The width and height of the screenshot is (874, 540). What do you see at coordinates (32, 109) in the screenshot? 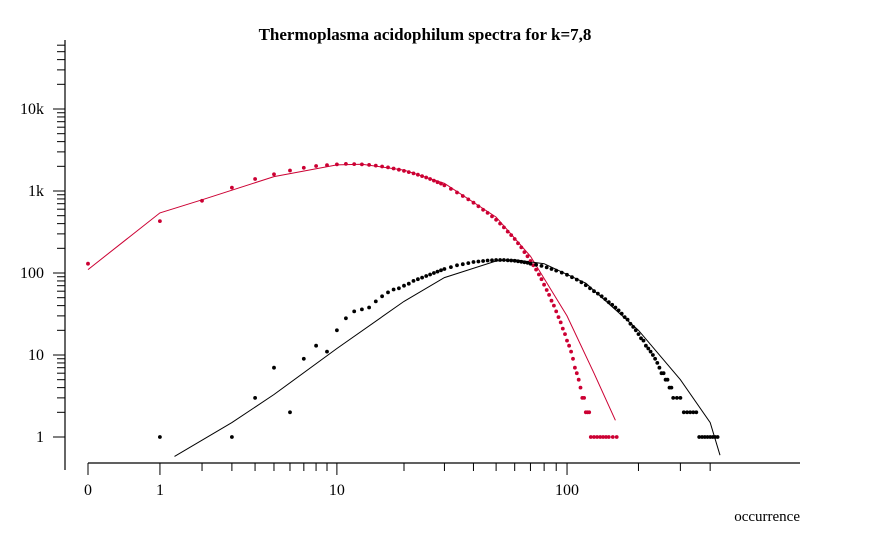
I see `y-tick-label: 10k` at bounding box center [32, 109].